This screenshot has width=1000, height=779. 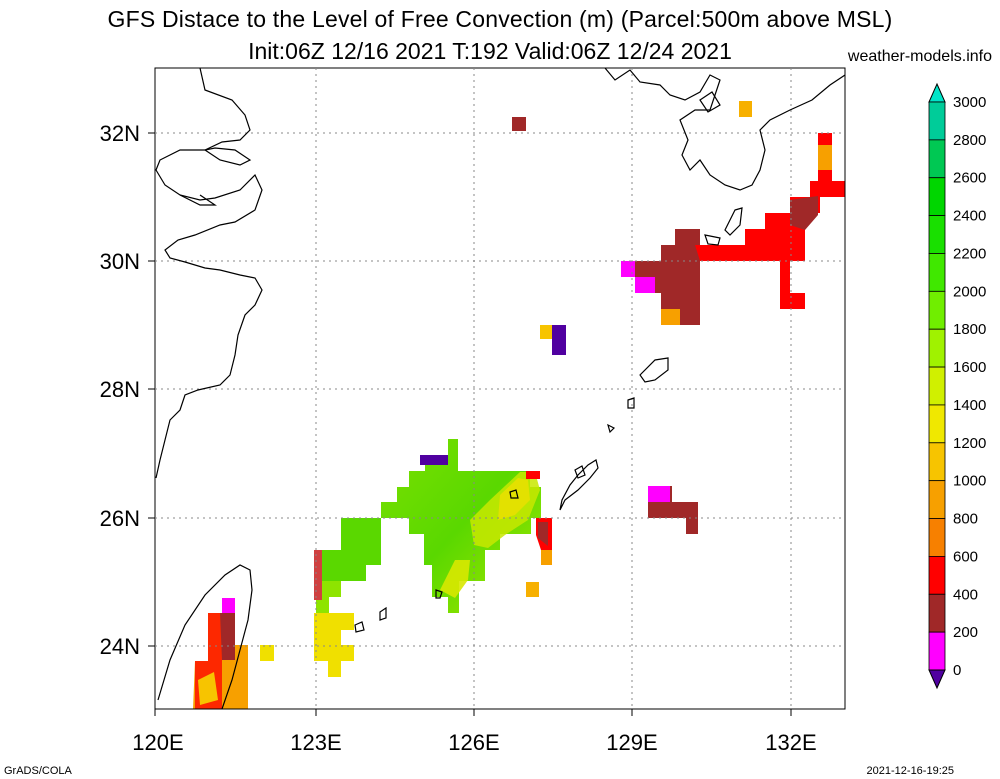 What do you see at coordinates (969, 253) in the screenshot?
I see `colorbar-label: 2200` at bounding box center [969, 253].